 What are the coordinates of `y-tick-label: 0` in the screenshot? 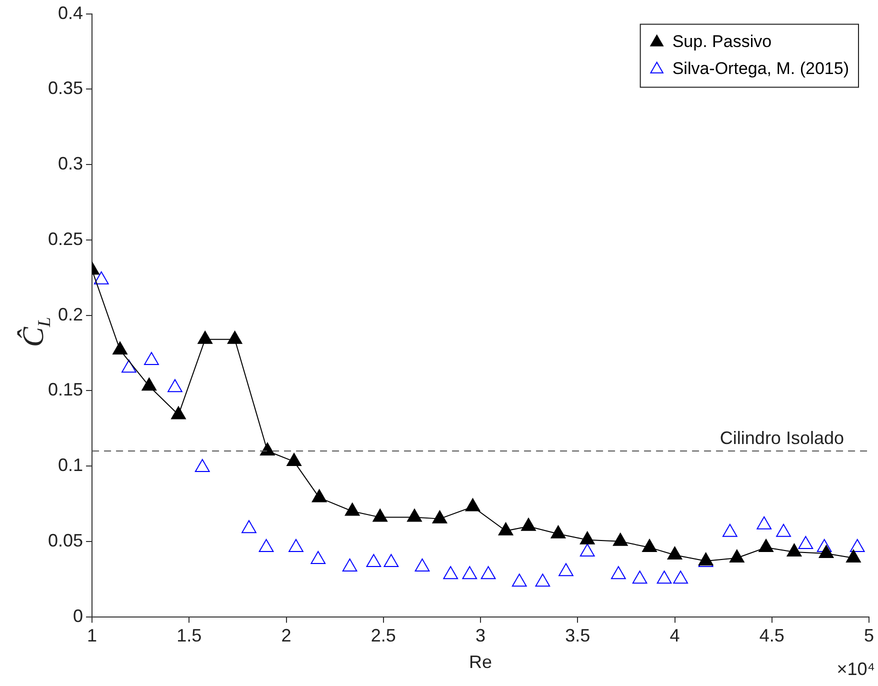 It's located at (78, 616).